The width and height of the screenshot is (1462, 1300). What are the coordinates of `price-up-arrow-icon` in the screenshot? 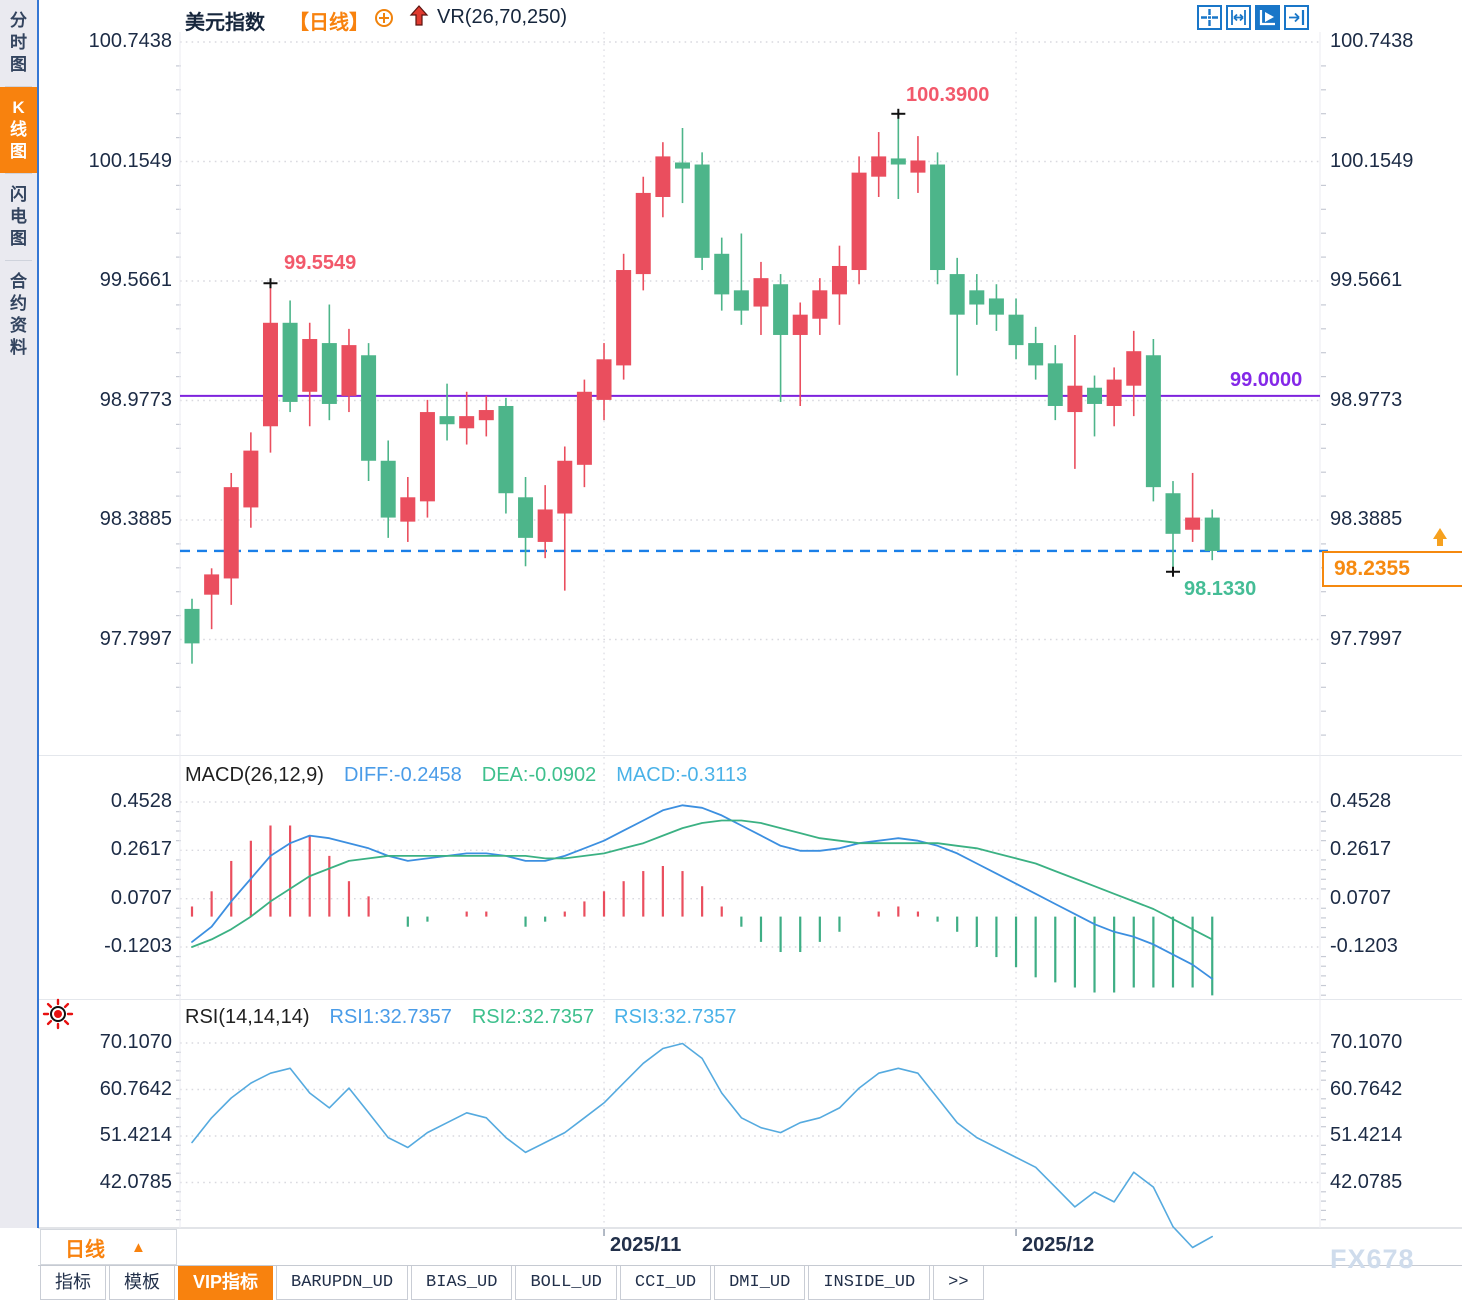 It's located at (1440, 537).